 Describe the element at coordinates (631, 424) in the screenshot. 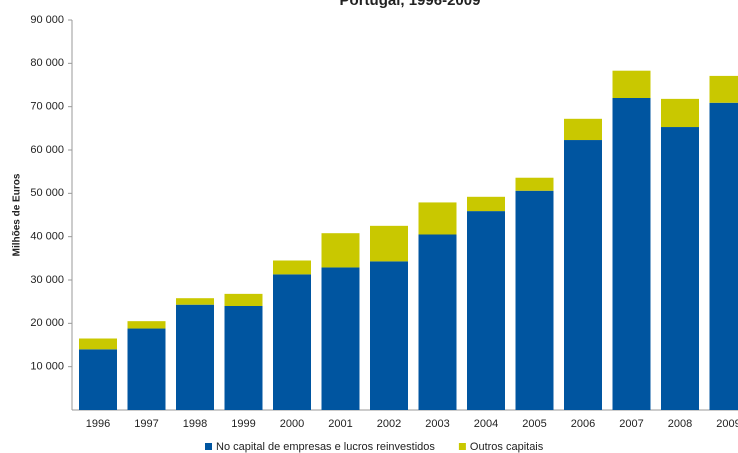

I see `x-tick-label: 2007` at that location.